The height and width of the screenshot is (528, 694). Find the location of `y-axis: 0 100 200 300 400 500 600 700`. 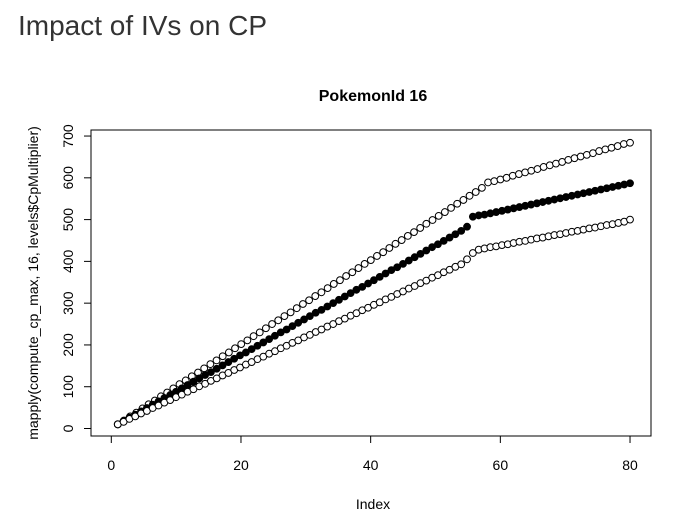

y-axis: 0 100 200 300 400 500 600 700 is located at coordinates (76, 278).